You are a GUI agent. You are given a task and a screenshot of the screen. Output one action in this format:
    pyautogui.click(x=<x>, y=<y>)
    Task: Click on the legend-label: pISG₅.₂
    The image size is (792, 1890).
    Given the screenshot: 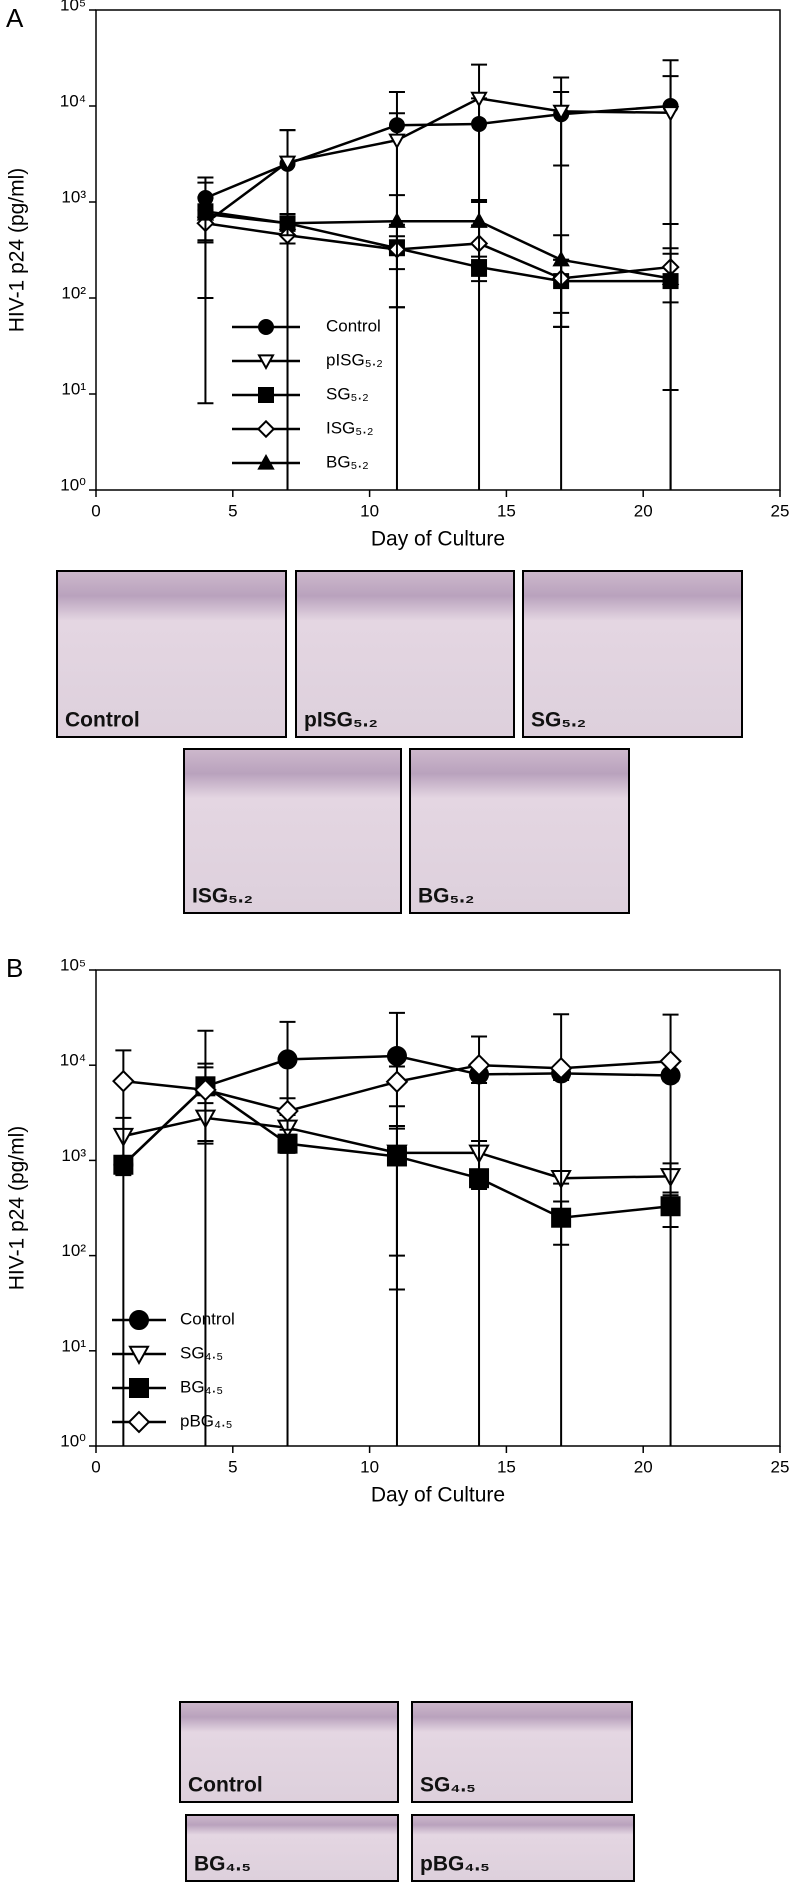 What is the action you would take?
    pyautogui.click(x=354, y=359)
    